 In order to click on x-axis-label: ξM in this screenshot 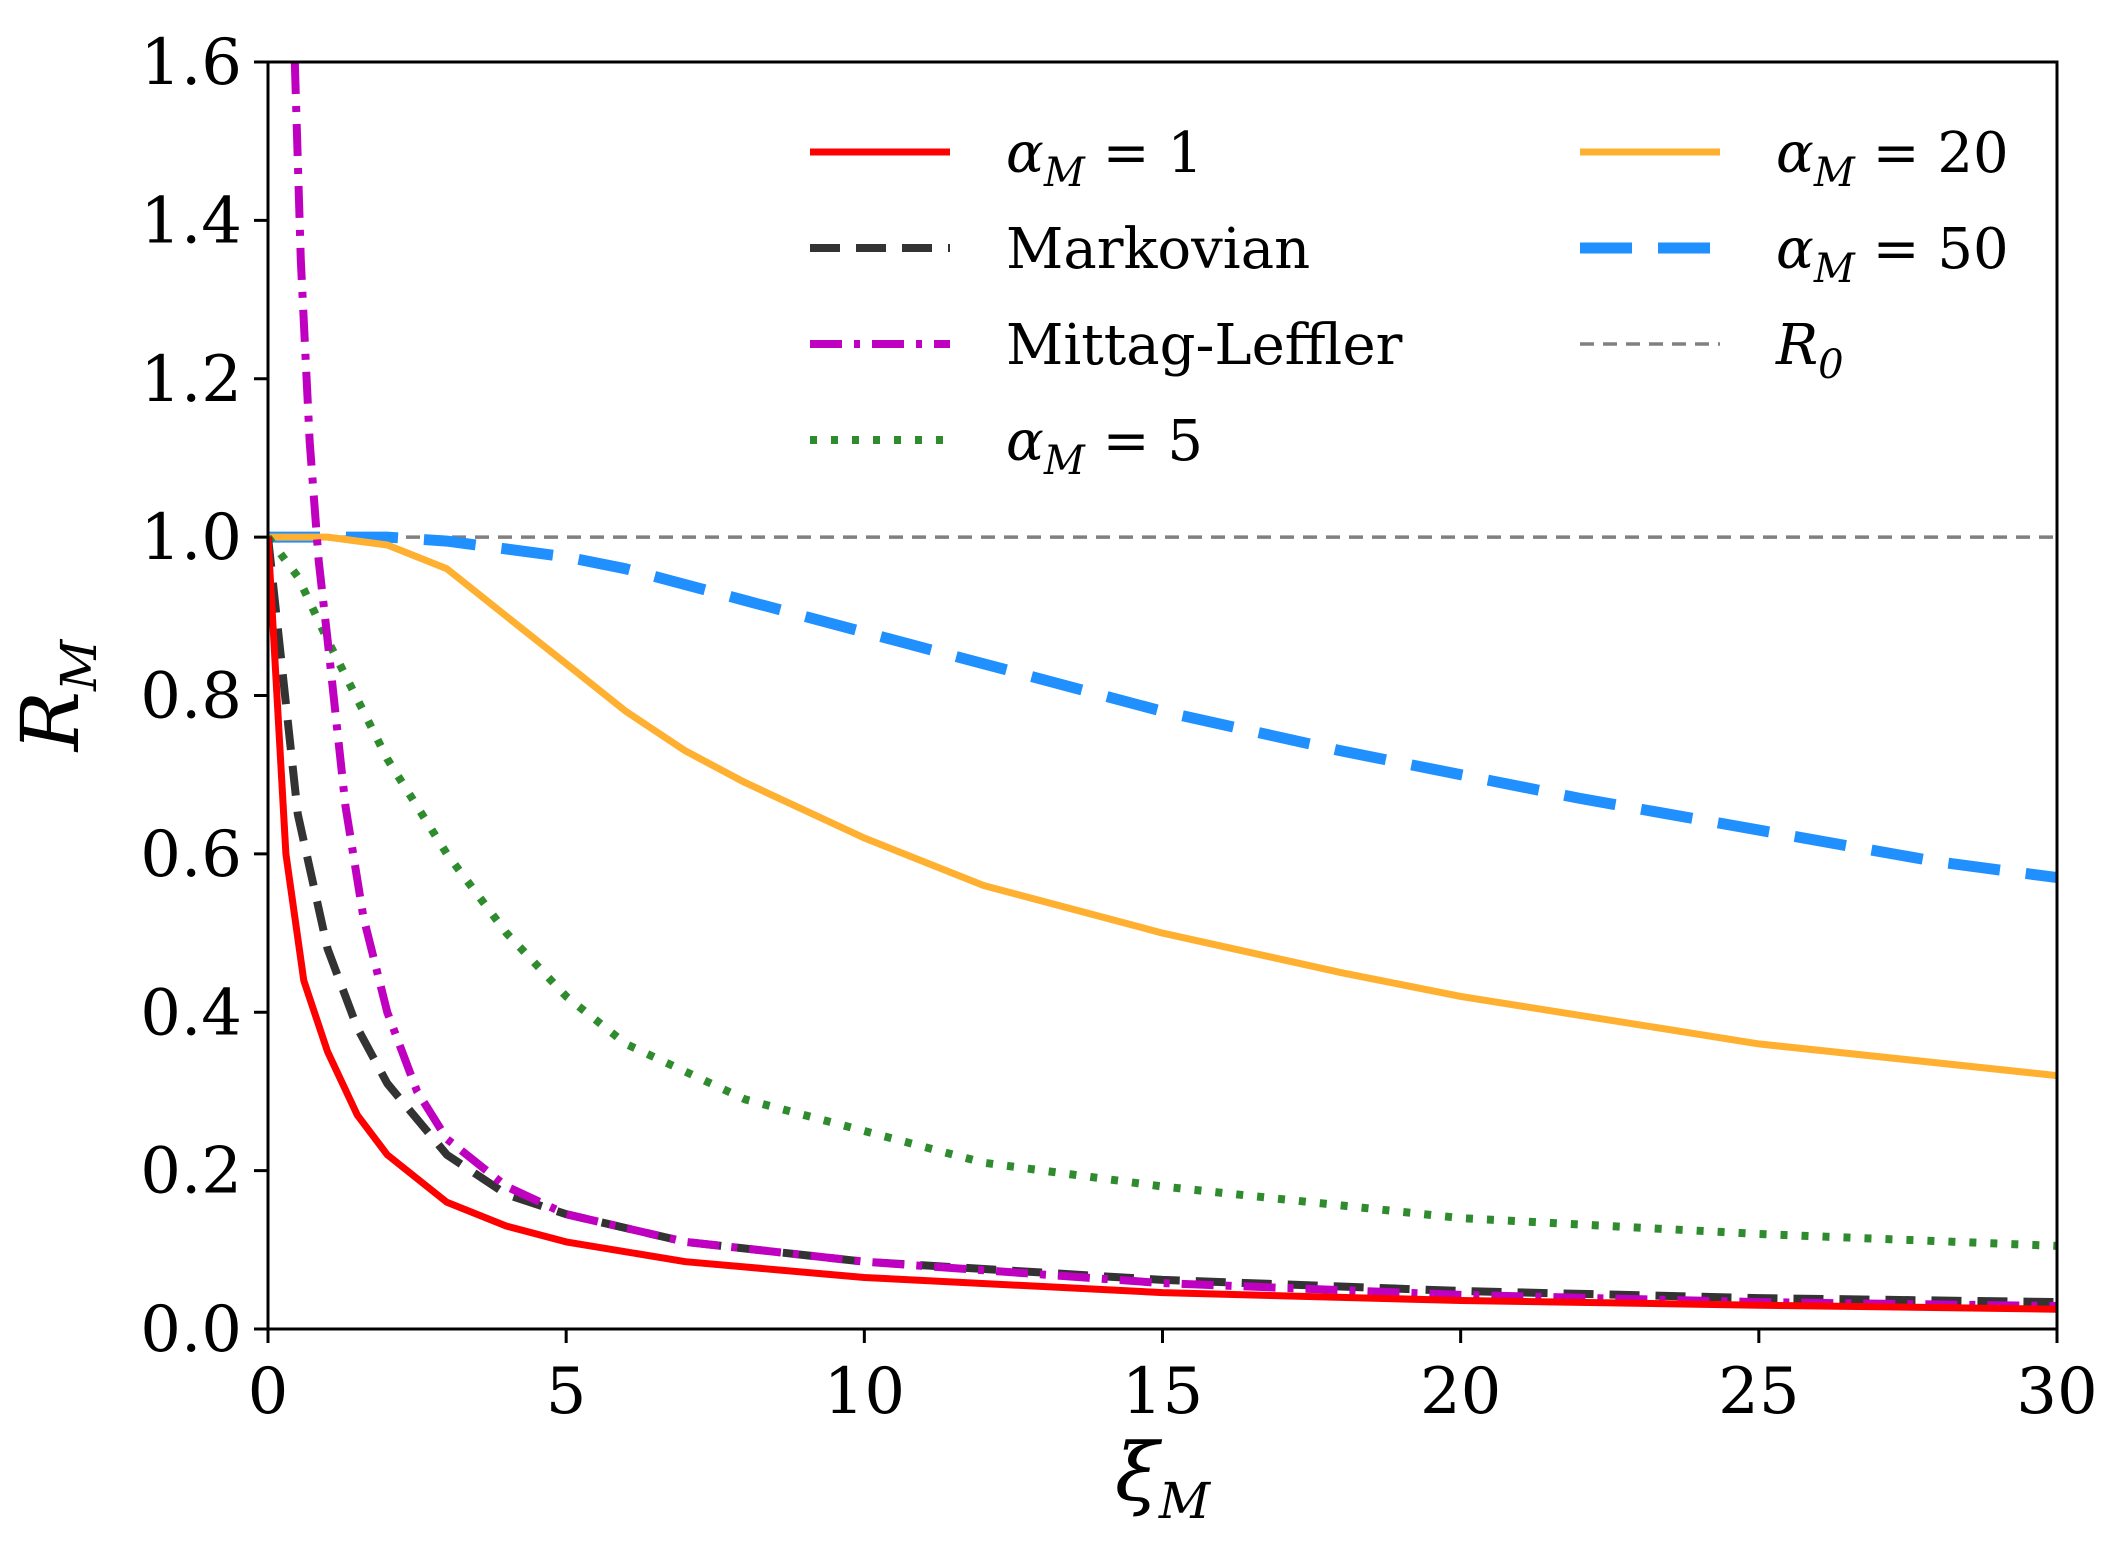, I will do `click(1163, 1478)`.